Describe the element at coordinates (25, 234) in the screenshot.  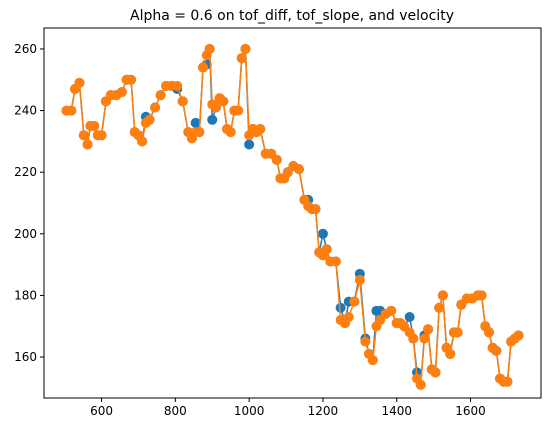
I see `y-tick-label: 200` at that location.